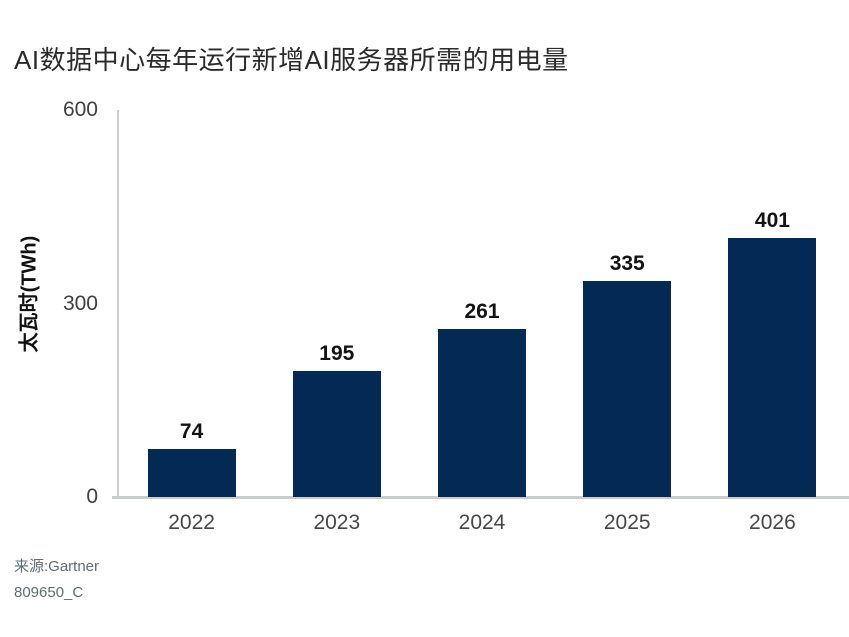 The image size is (849, 637). I want to click on source-label: 来源:Gartner, so click(57, 566).